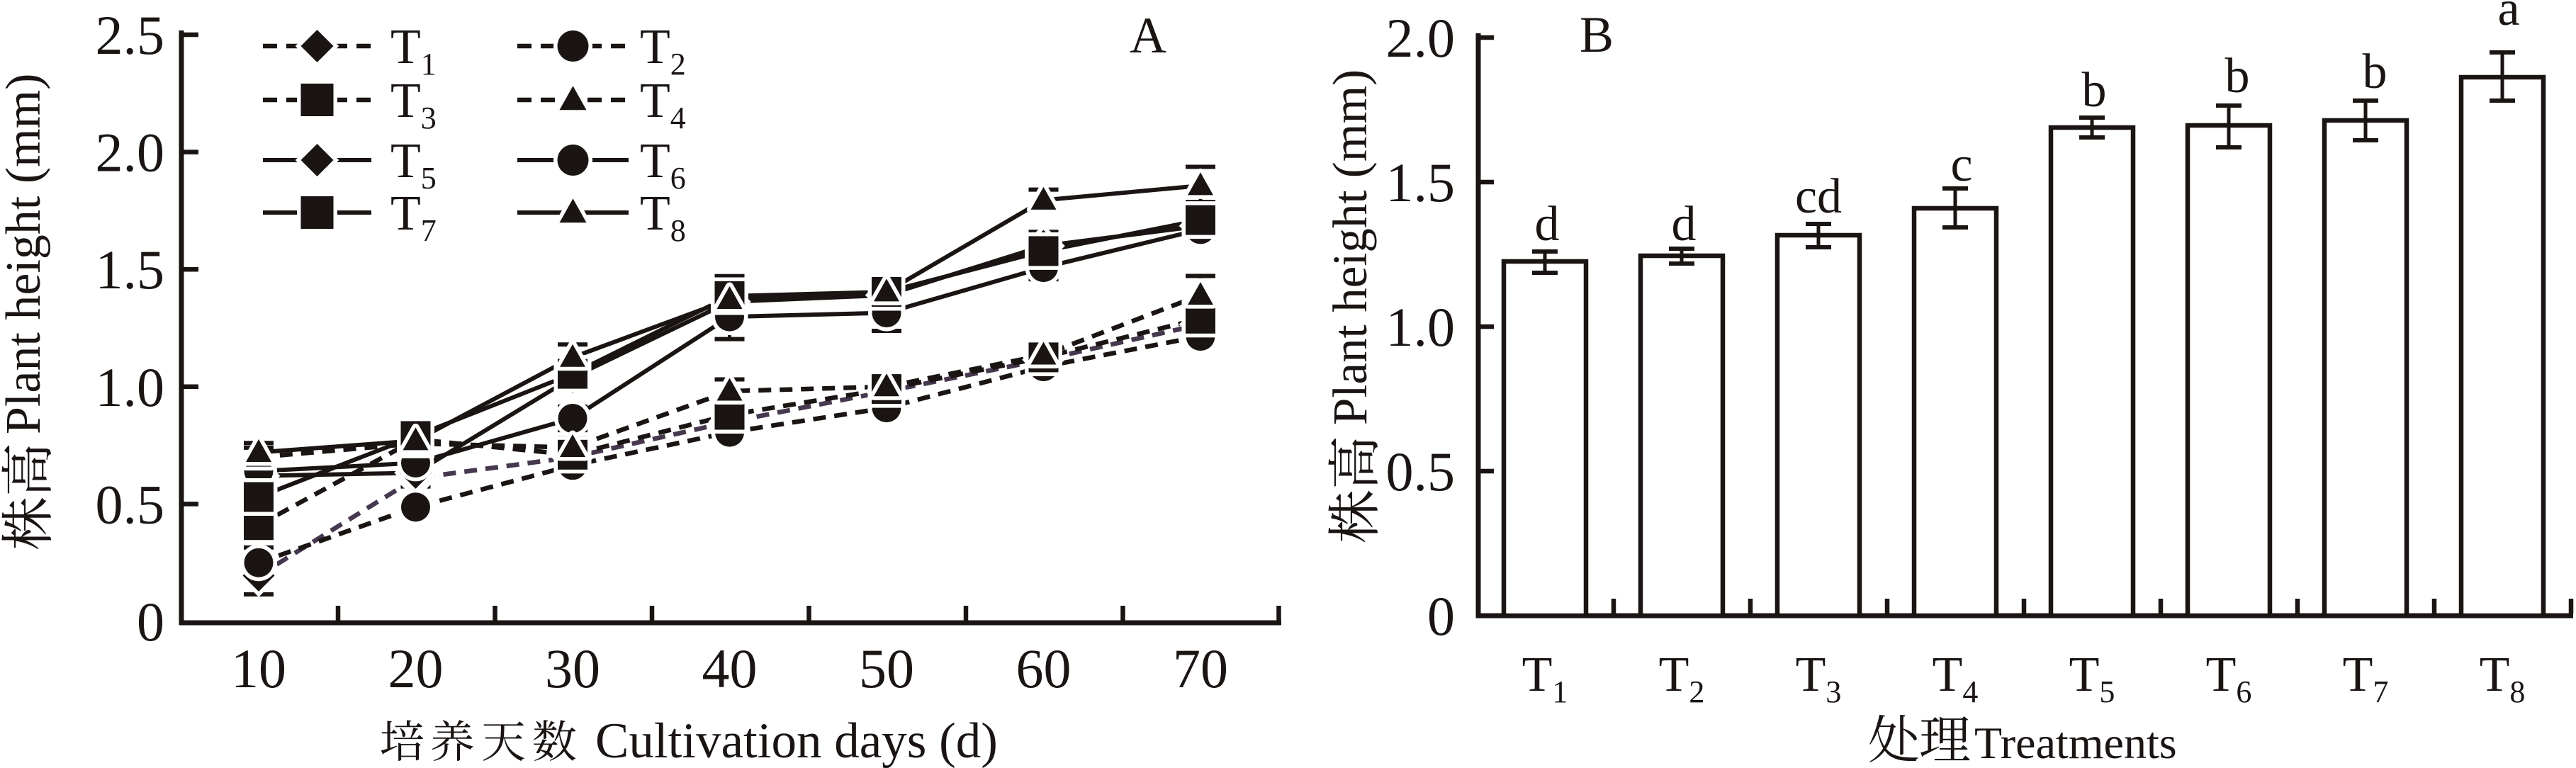 This screenshot has height=768, width=2576. What do you see at coordinates (730, 668) in the screenshot?
I see `svg-text: 40` at bounding box center [730, 668].